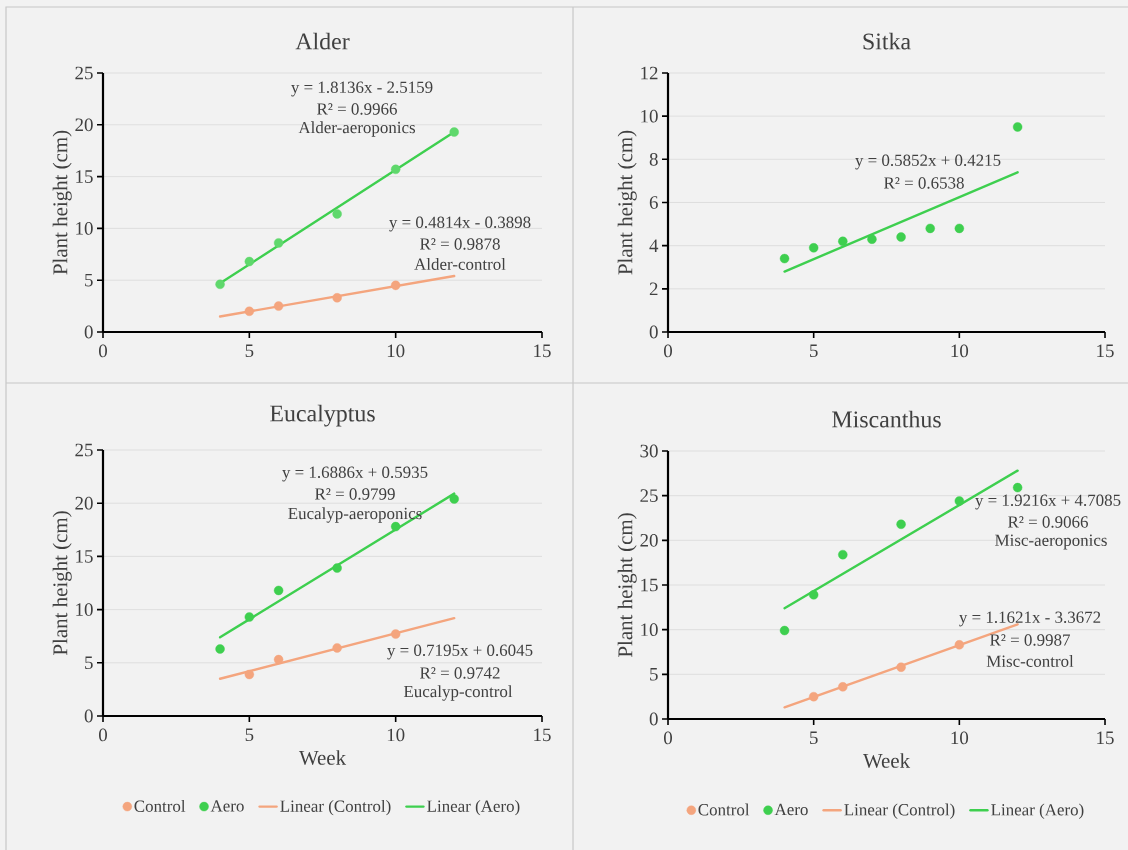 The image size is (1128, 850). I want to click on annotation: Misc-aeroponics, so click(1051, 542).